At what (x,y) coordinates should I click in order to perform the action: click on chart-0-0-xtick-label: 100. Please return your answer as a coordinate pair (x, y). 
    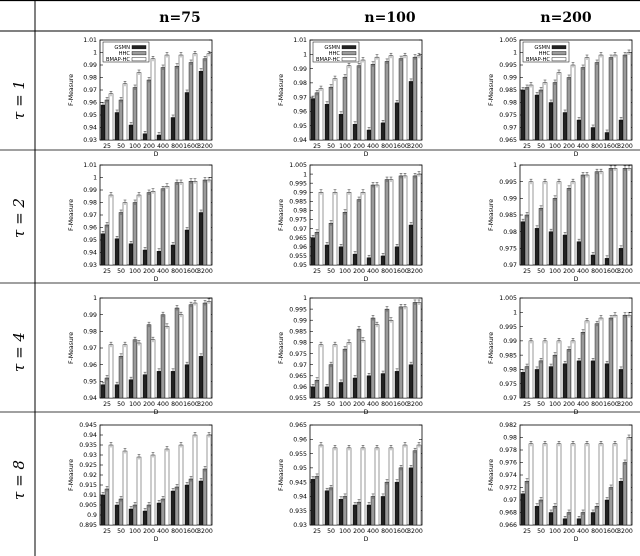
    Looking at the image, I should click on (135, 146).